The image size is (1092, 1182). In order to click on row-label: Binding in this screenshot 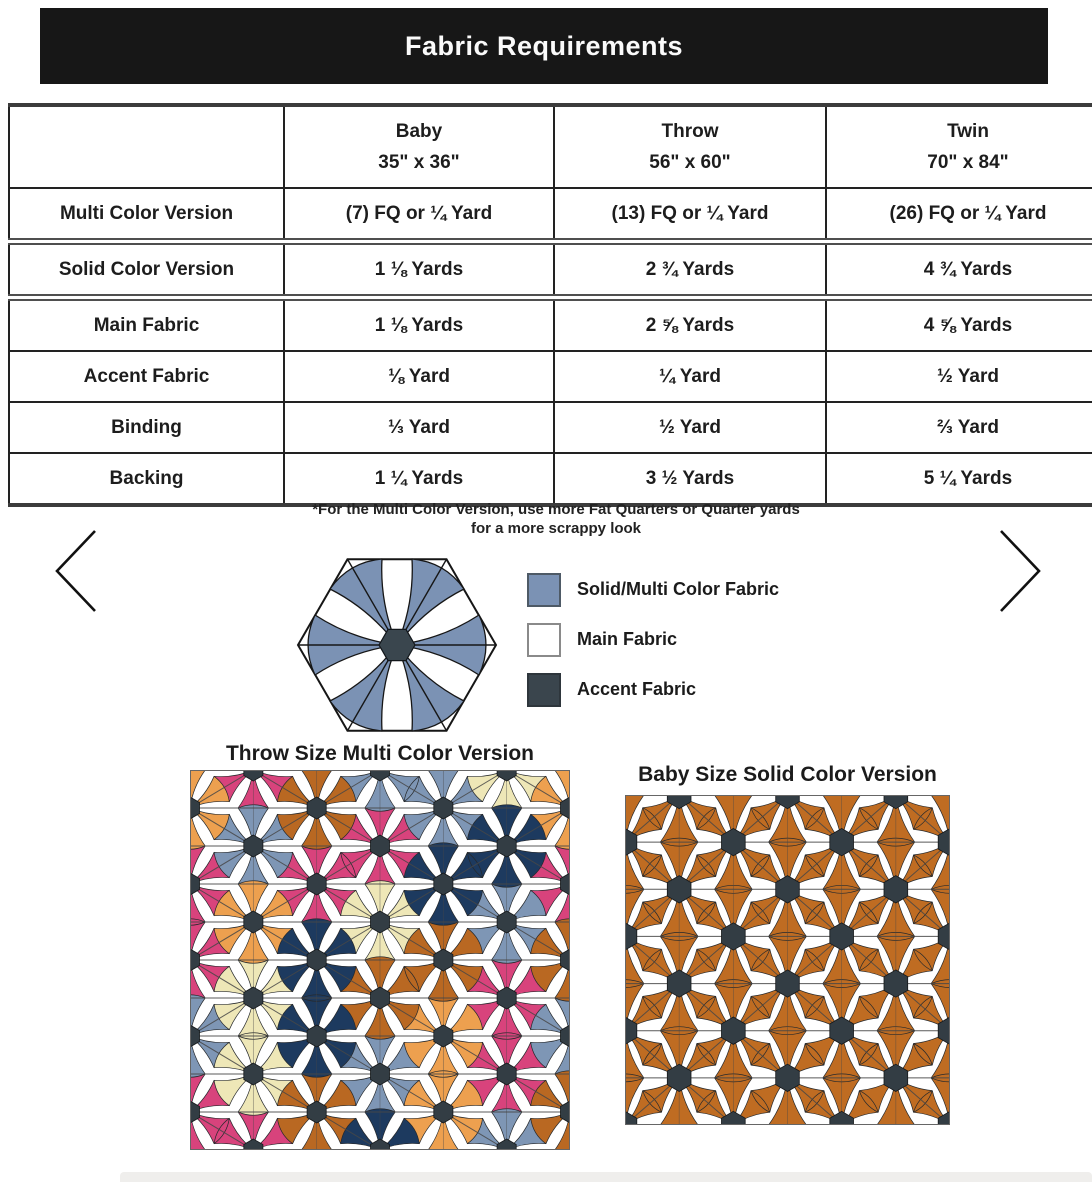, I will do `click(146, 427)`.